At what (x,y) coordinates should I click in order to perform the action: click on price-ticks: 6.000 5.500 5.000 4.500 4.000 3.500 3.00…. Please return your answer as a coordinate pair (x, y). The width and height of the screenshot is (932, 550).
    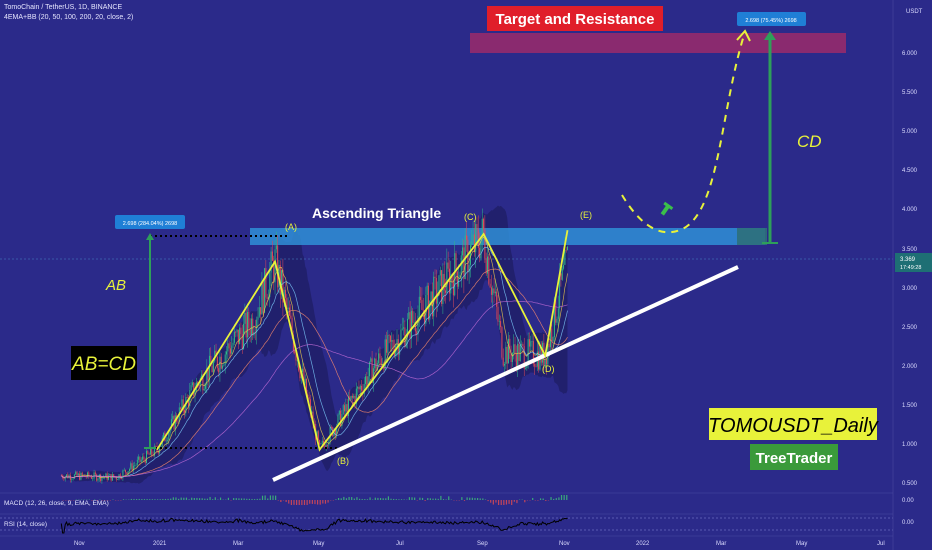
    Looking at the image, I should click on (910, 288).